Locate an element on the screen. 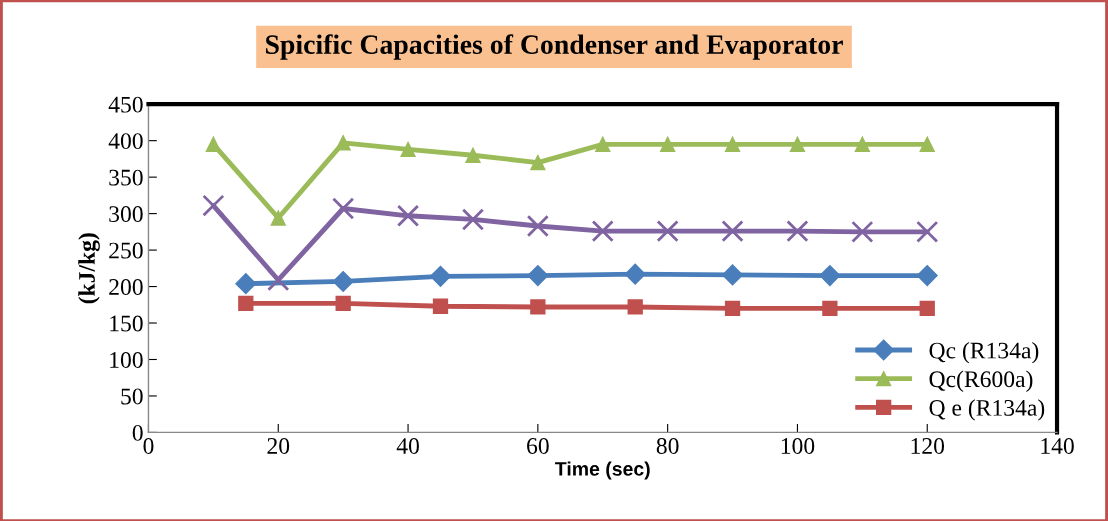 This screenshot has width=1108, height=521. legend-label: Qc (R134a) is located at coordinates (984, 352).